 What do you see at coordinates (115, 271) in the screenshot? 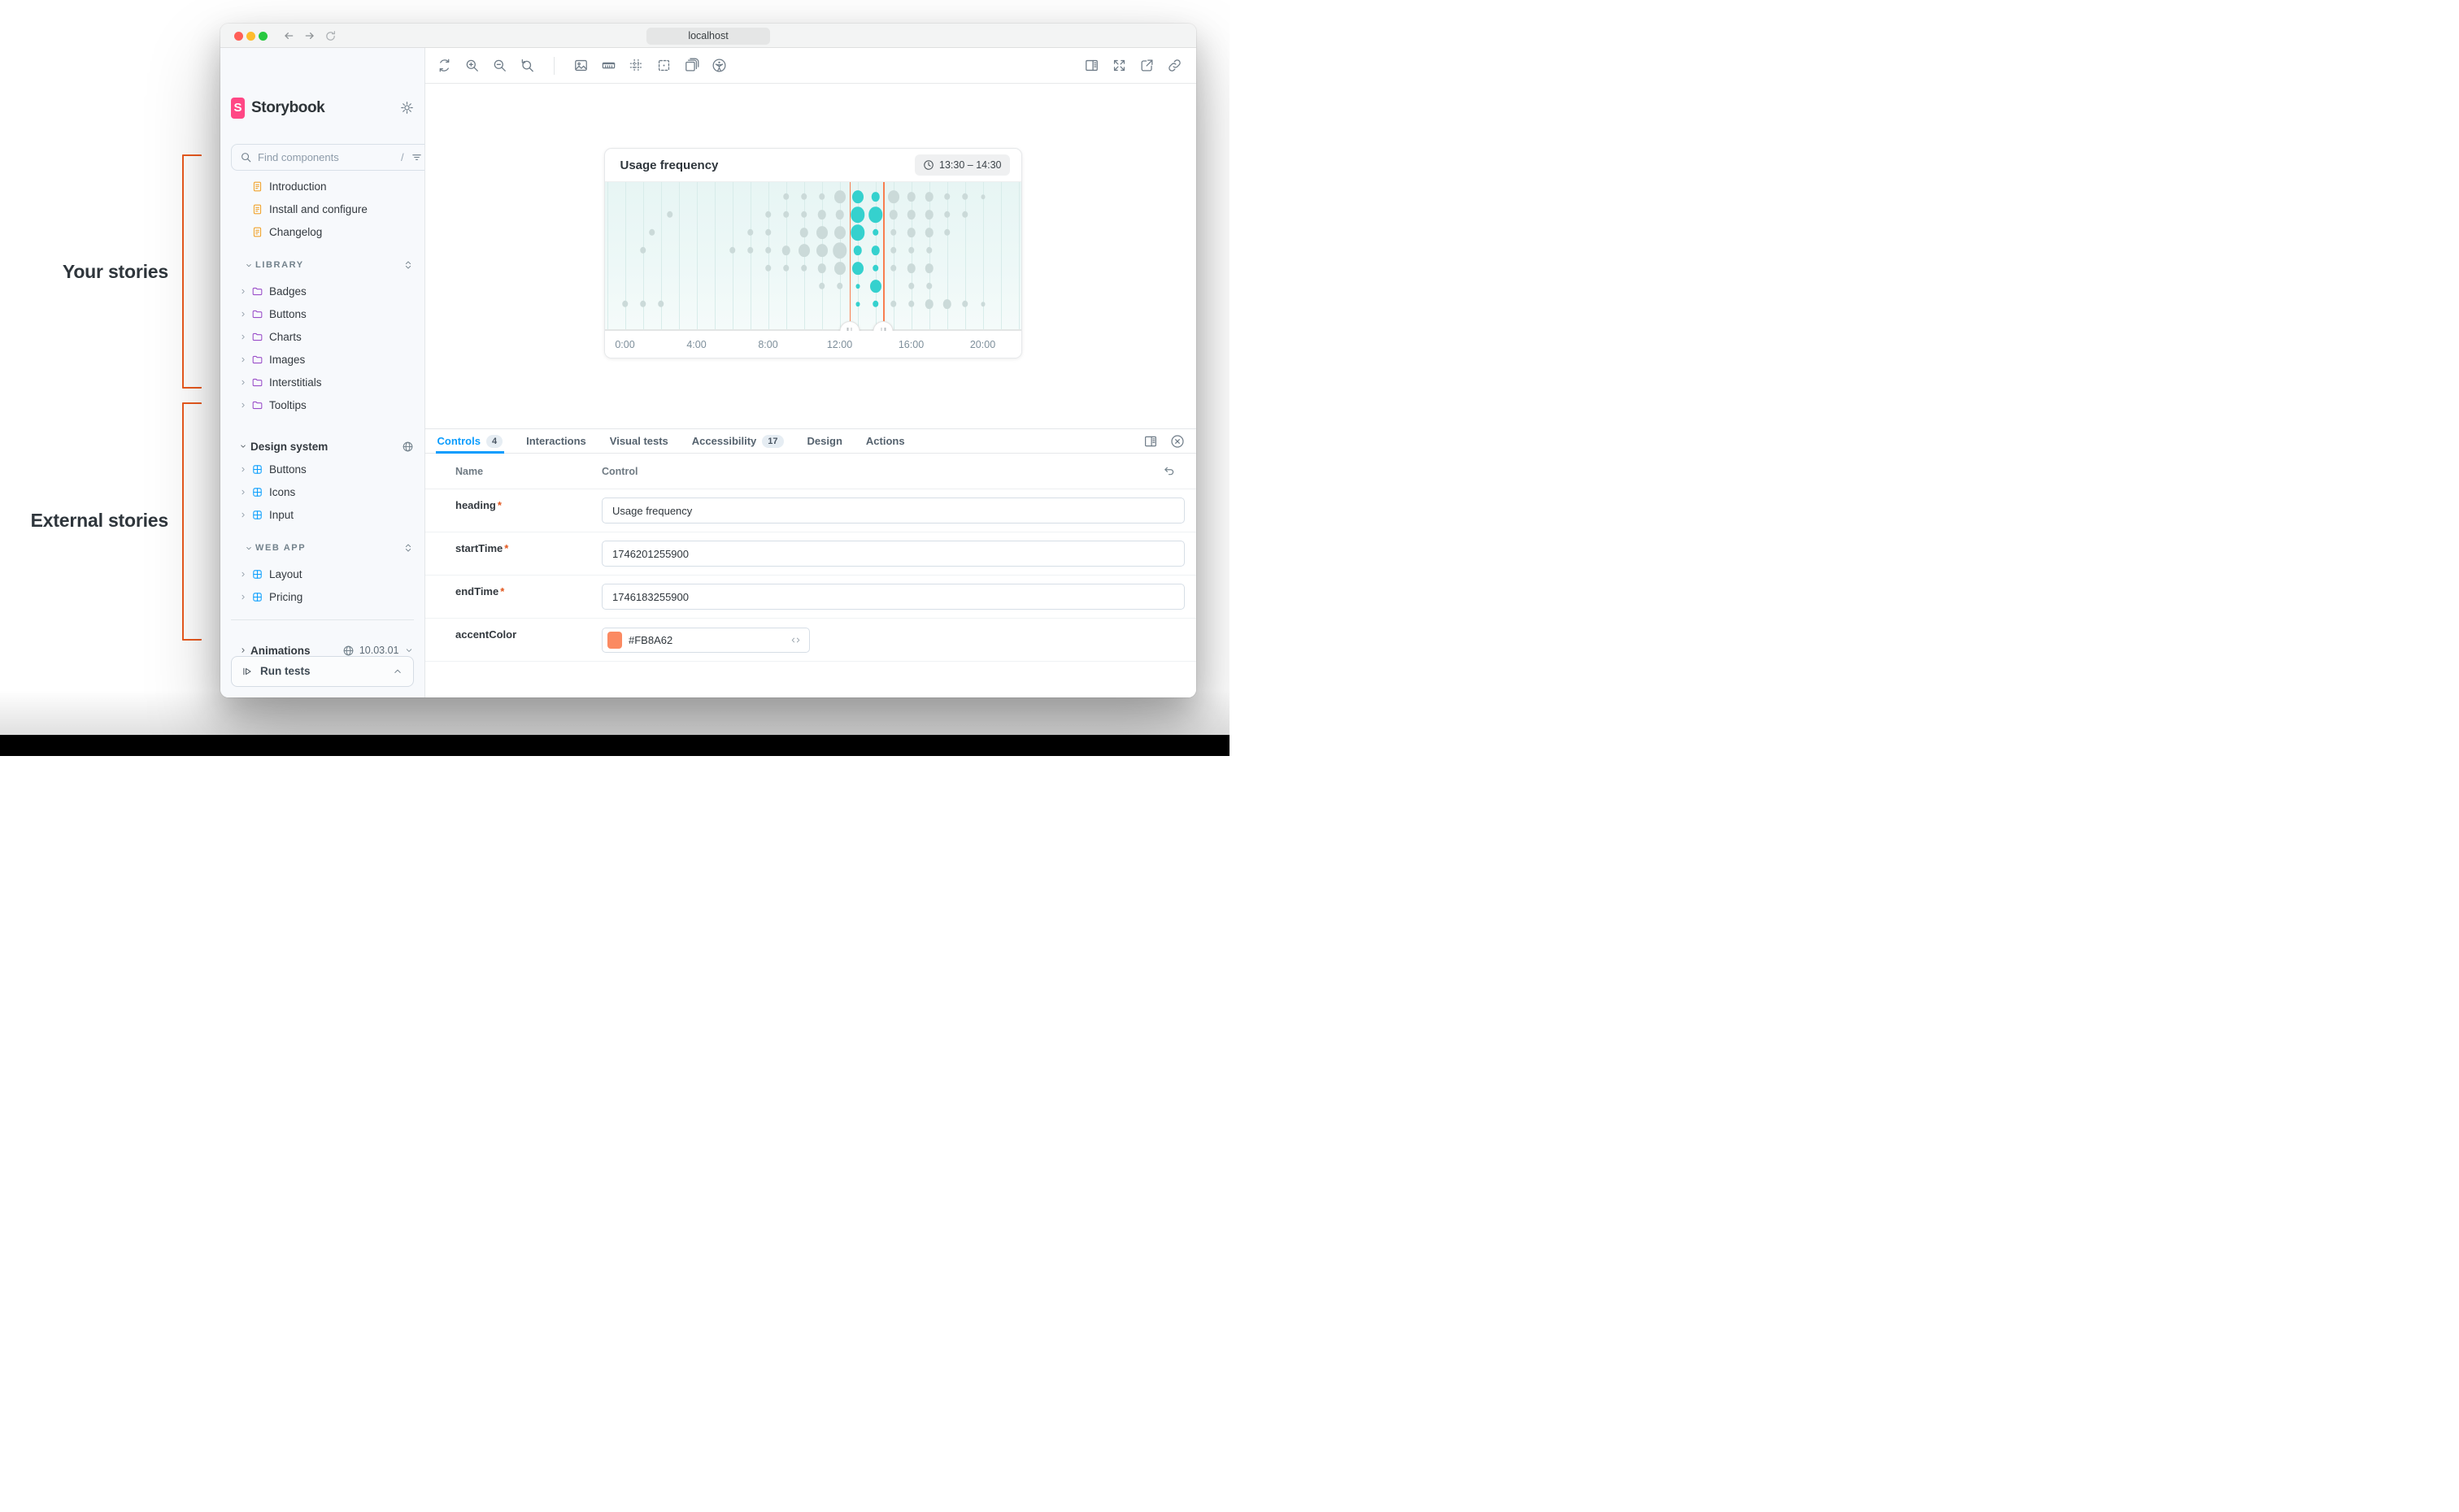
I see `your-stories-label: Your stories` at bounding box center [115, 271].